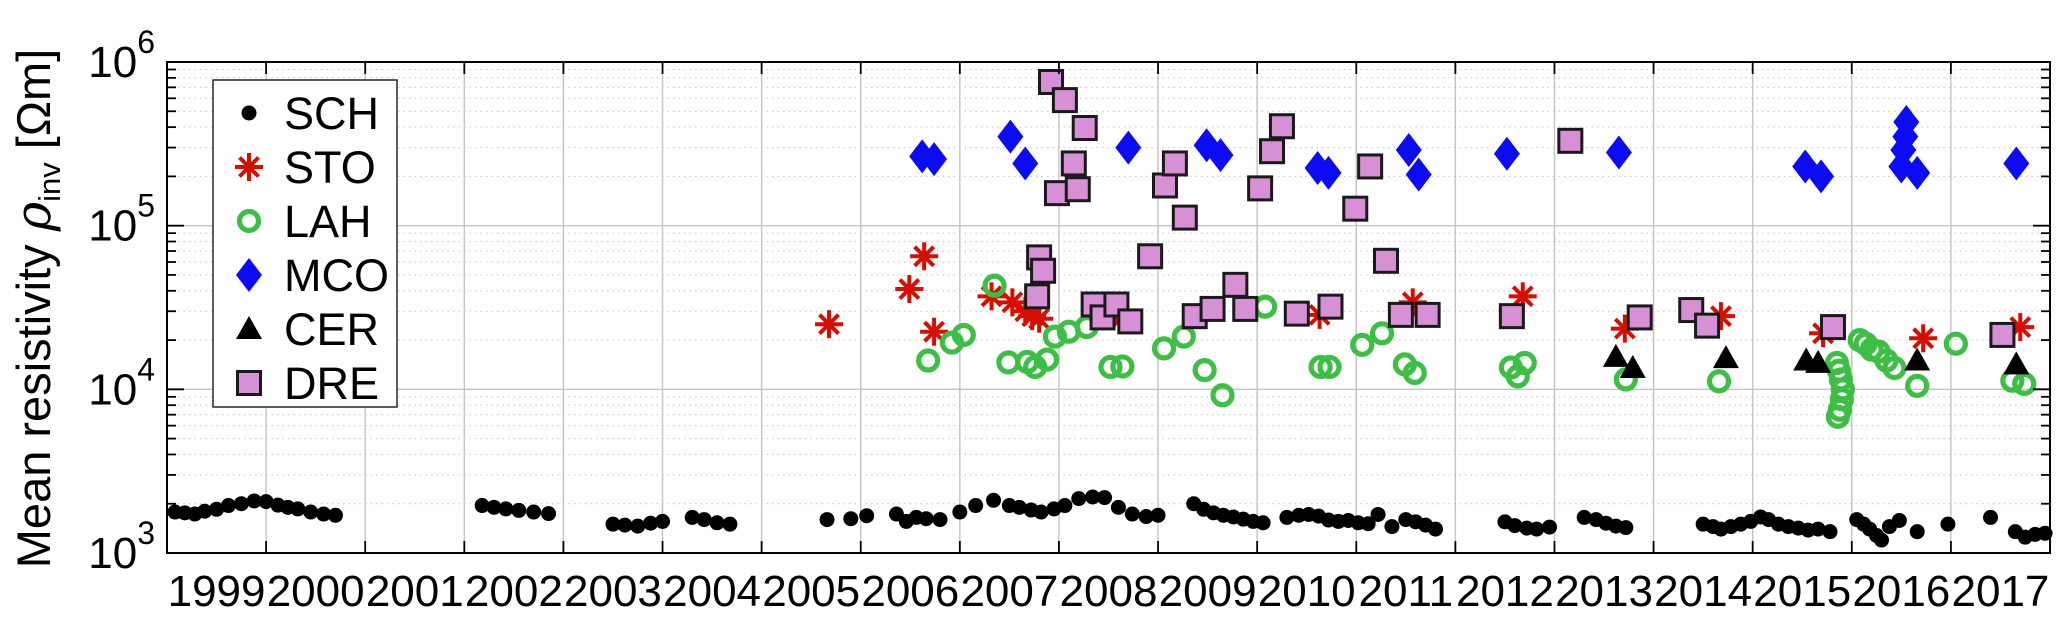 The image size is (2067, 623). Describe the element at coordinates (33, 216) in the screenshot. I see `rho-symbol: ρ` at that location.